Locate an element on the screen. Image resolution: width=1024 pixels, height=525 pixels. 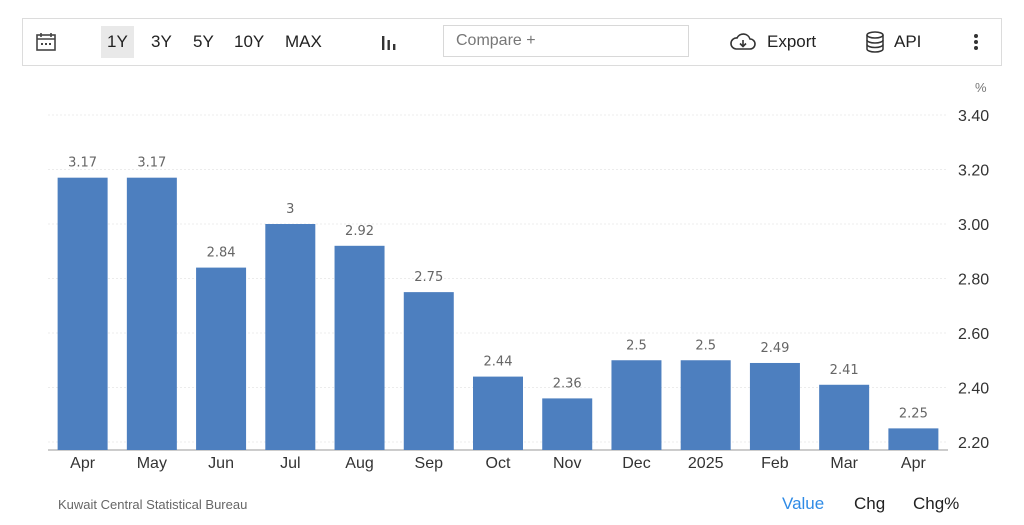
kebab-menu-icon is located at coordinates (976, 42).